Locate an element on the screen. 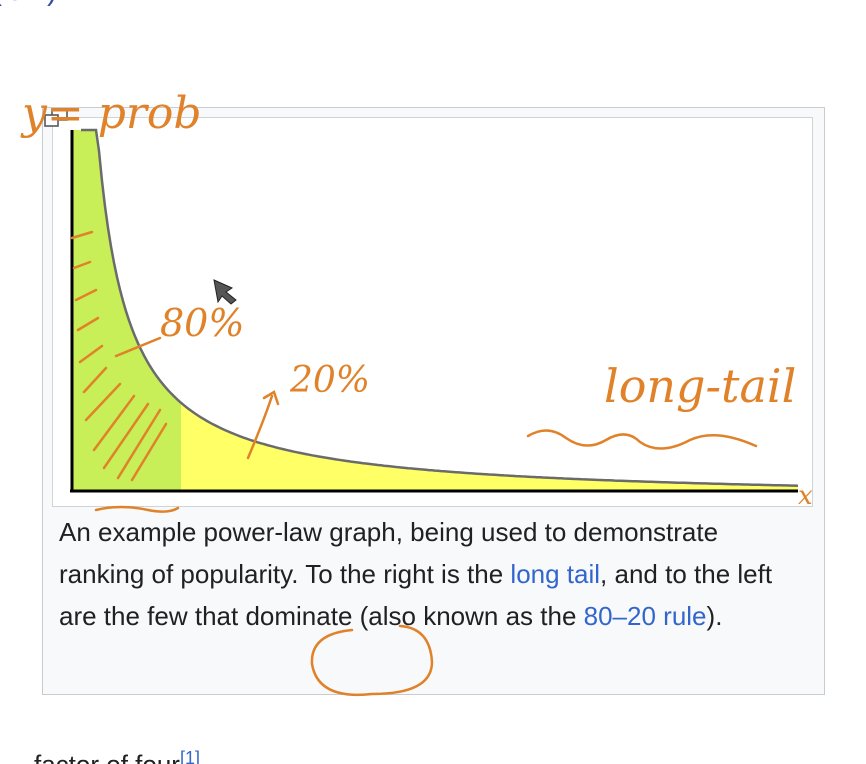  article-top-fragment: (law). is located at coordinates (32, 4).